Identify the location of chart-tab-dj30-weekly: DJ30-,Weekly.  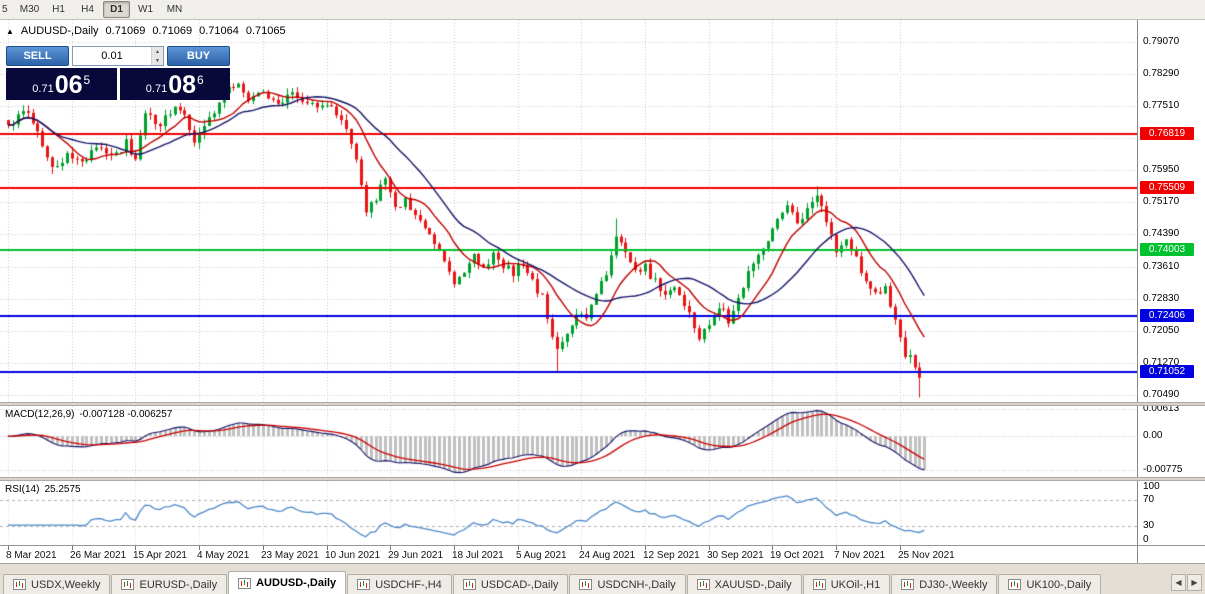
(944, 584).